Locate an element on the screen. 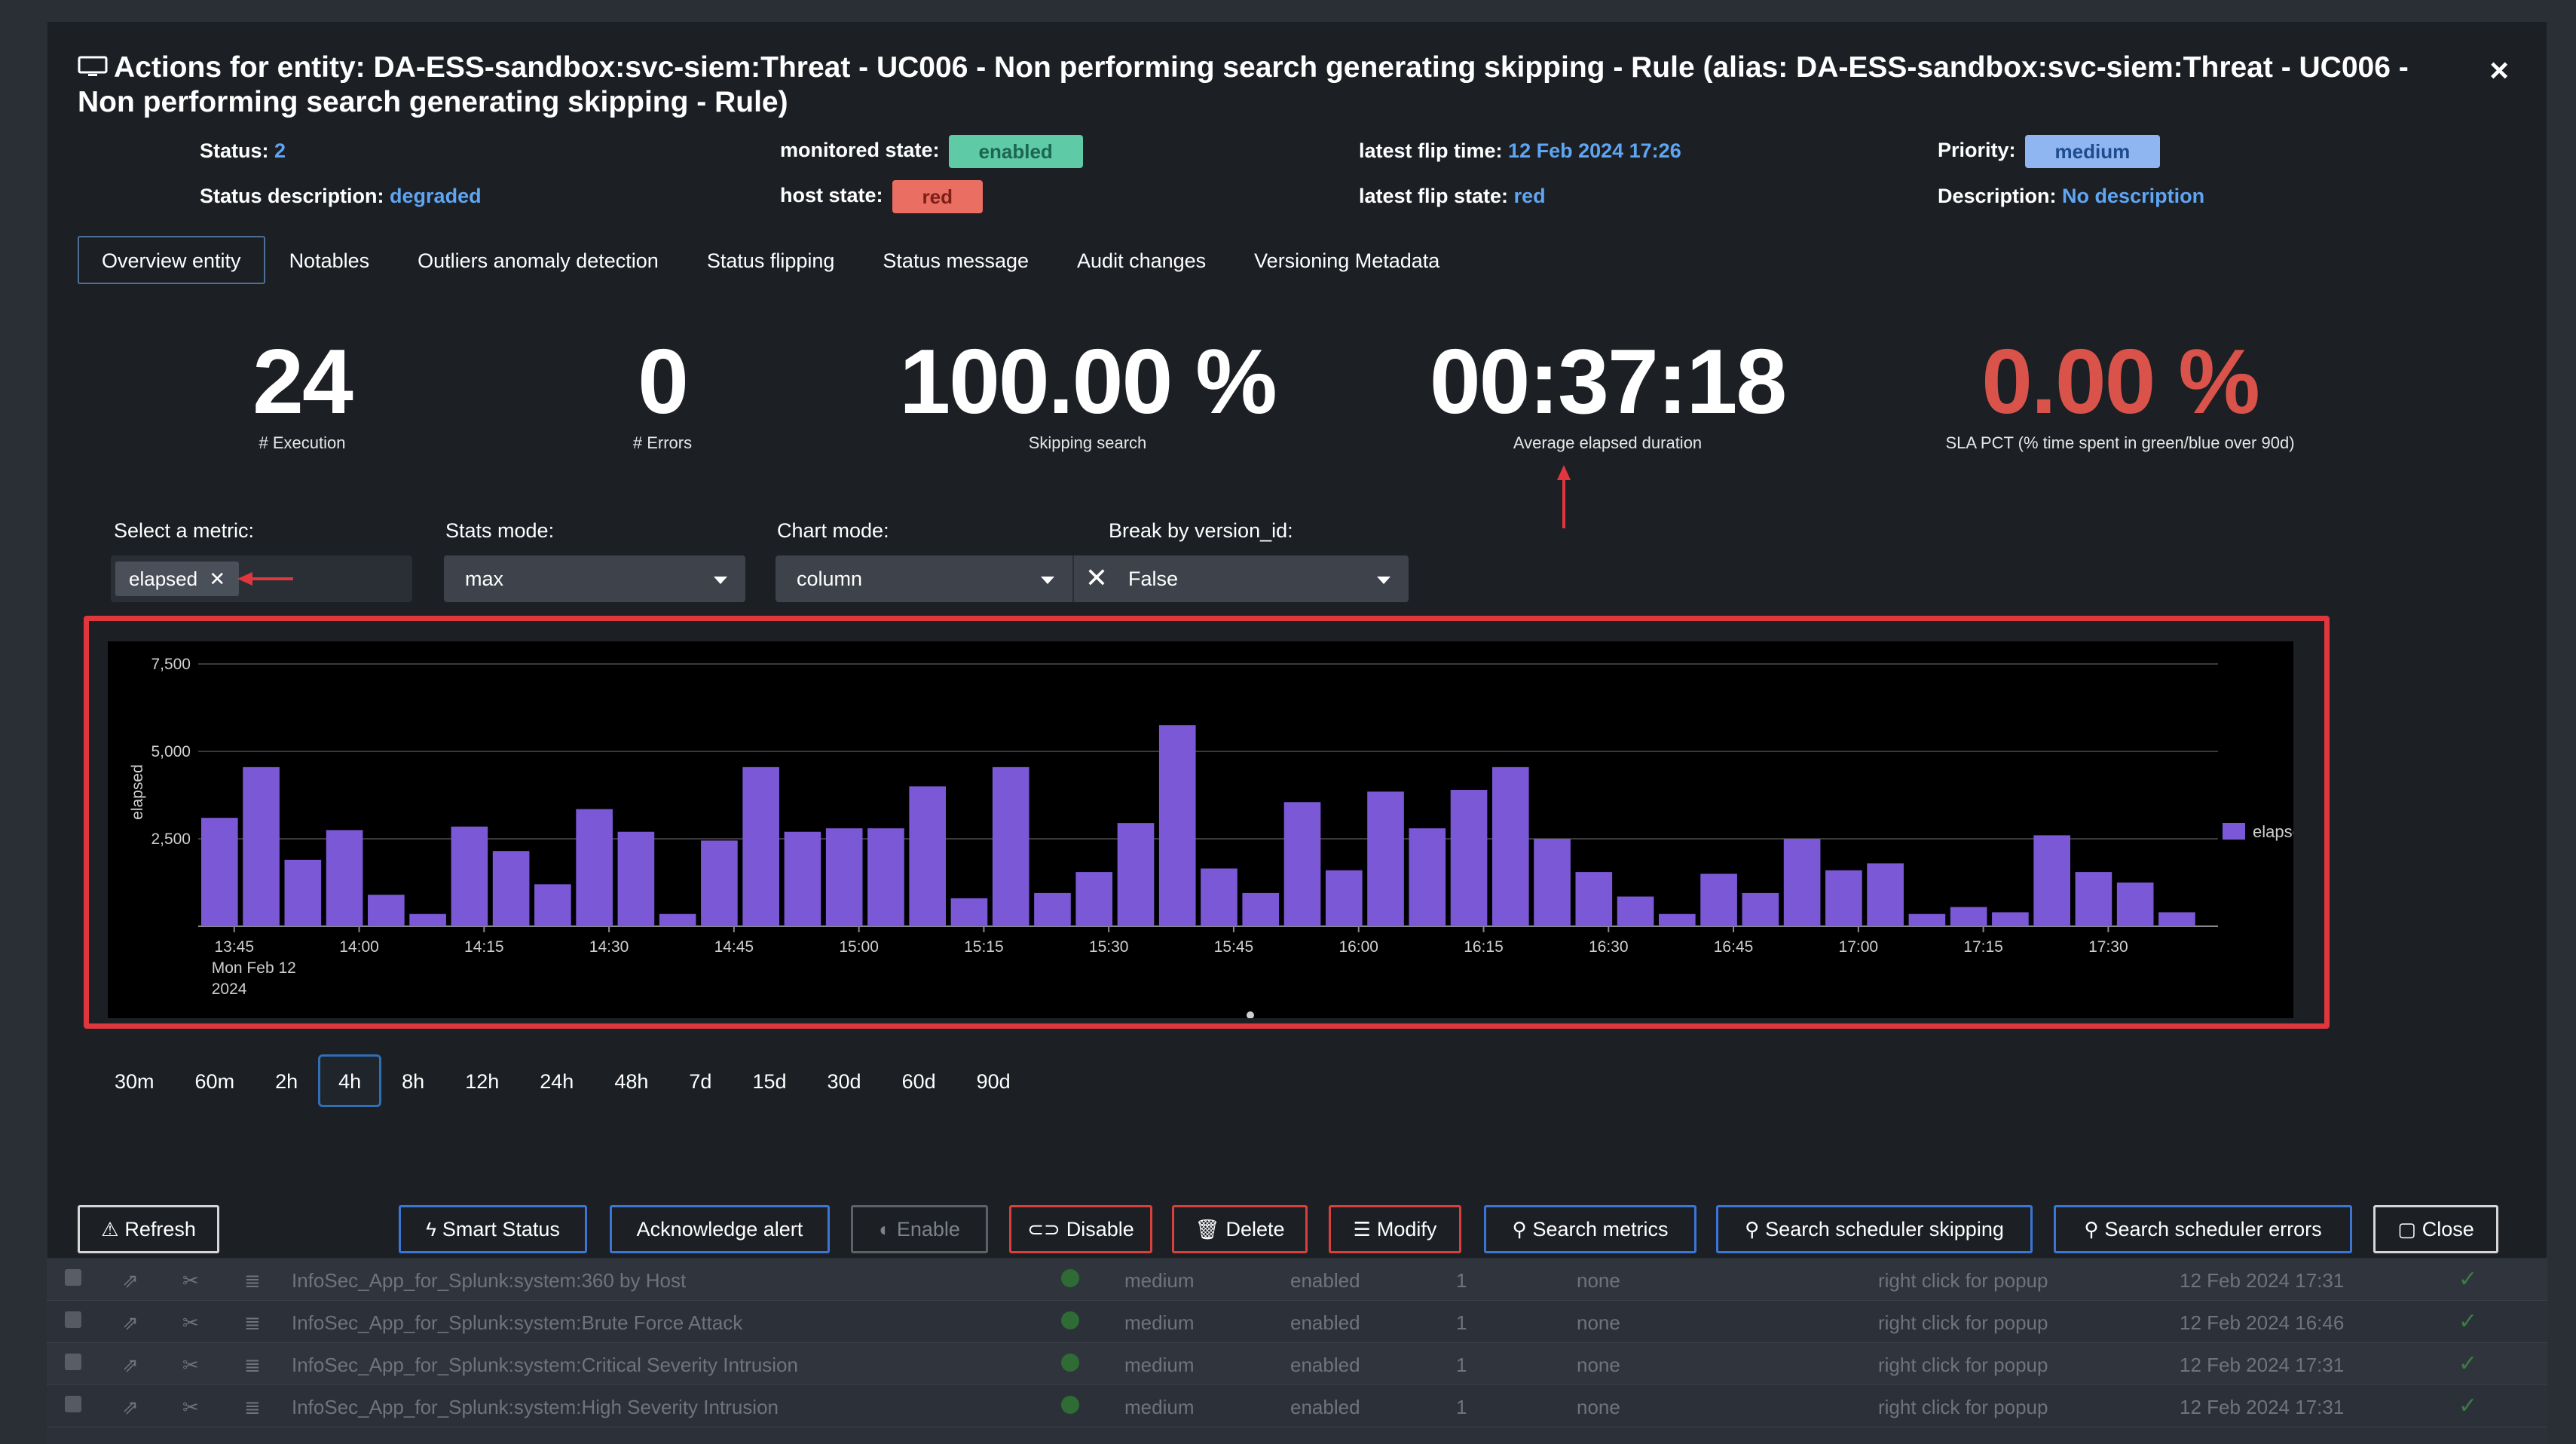 This screenshot has width=2576, height=1444. acknowledge-alert-button: Acknowledge alert is located at coordinates (720, 1229).